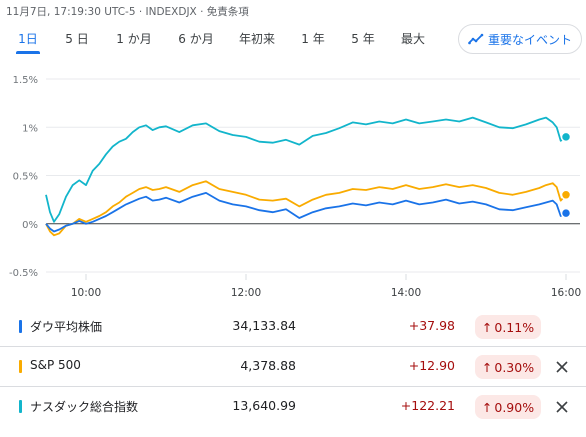 Image resolution: width=586 pixels, height=437 pixels. I want to click on percent-change-badge: ↑ 0.30%, so click(508, 367).